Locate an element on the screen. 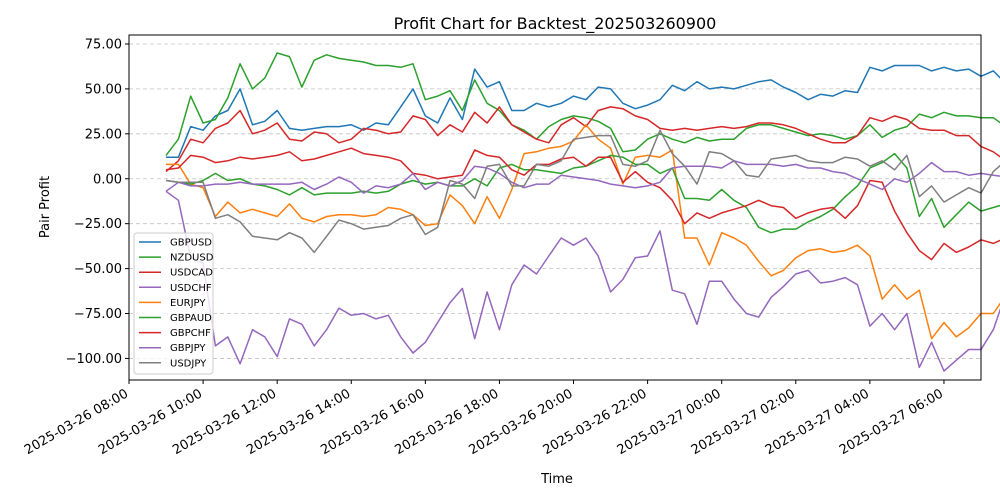 The height and width of the screenshot is (500, 1000). y-axis-title: Pair Profit is located at coordinates (45, 207).